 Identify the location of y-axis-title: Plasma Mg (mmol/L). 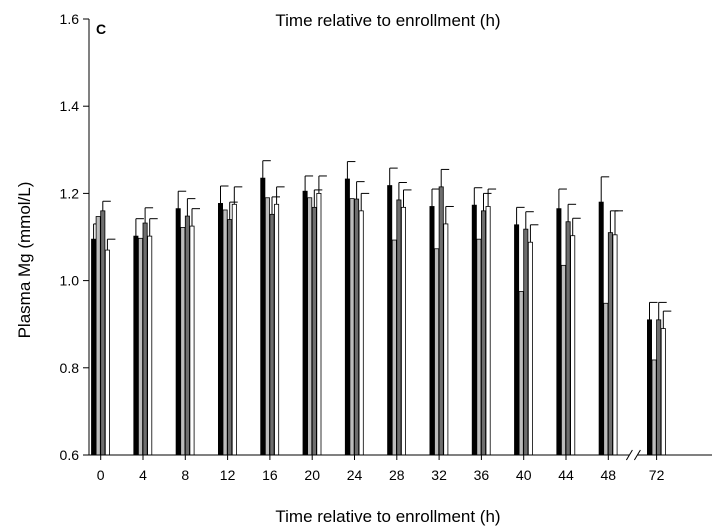
(24, 260).